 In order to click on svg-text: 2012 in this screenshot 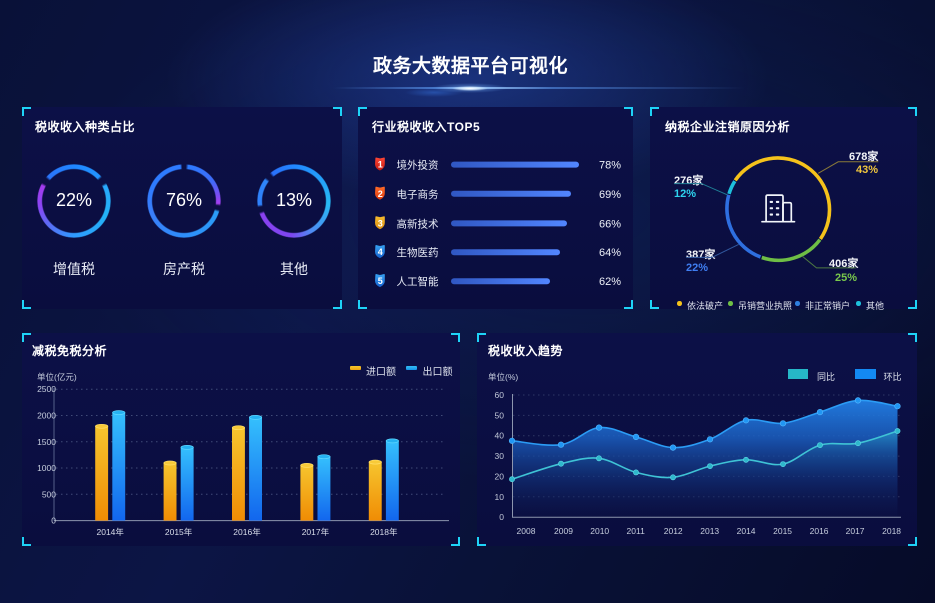, I will do `click(673, 531)`.